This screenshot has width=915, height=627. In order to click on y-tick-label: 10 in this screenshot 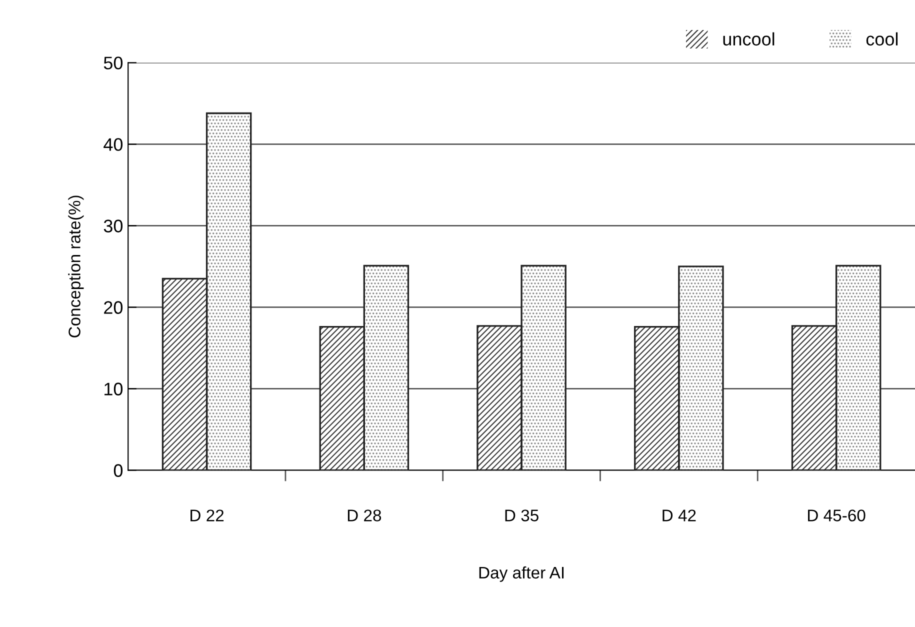, I will do `click(113, 389)`.